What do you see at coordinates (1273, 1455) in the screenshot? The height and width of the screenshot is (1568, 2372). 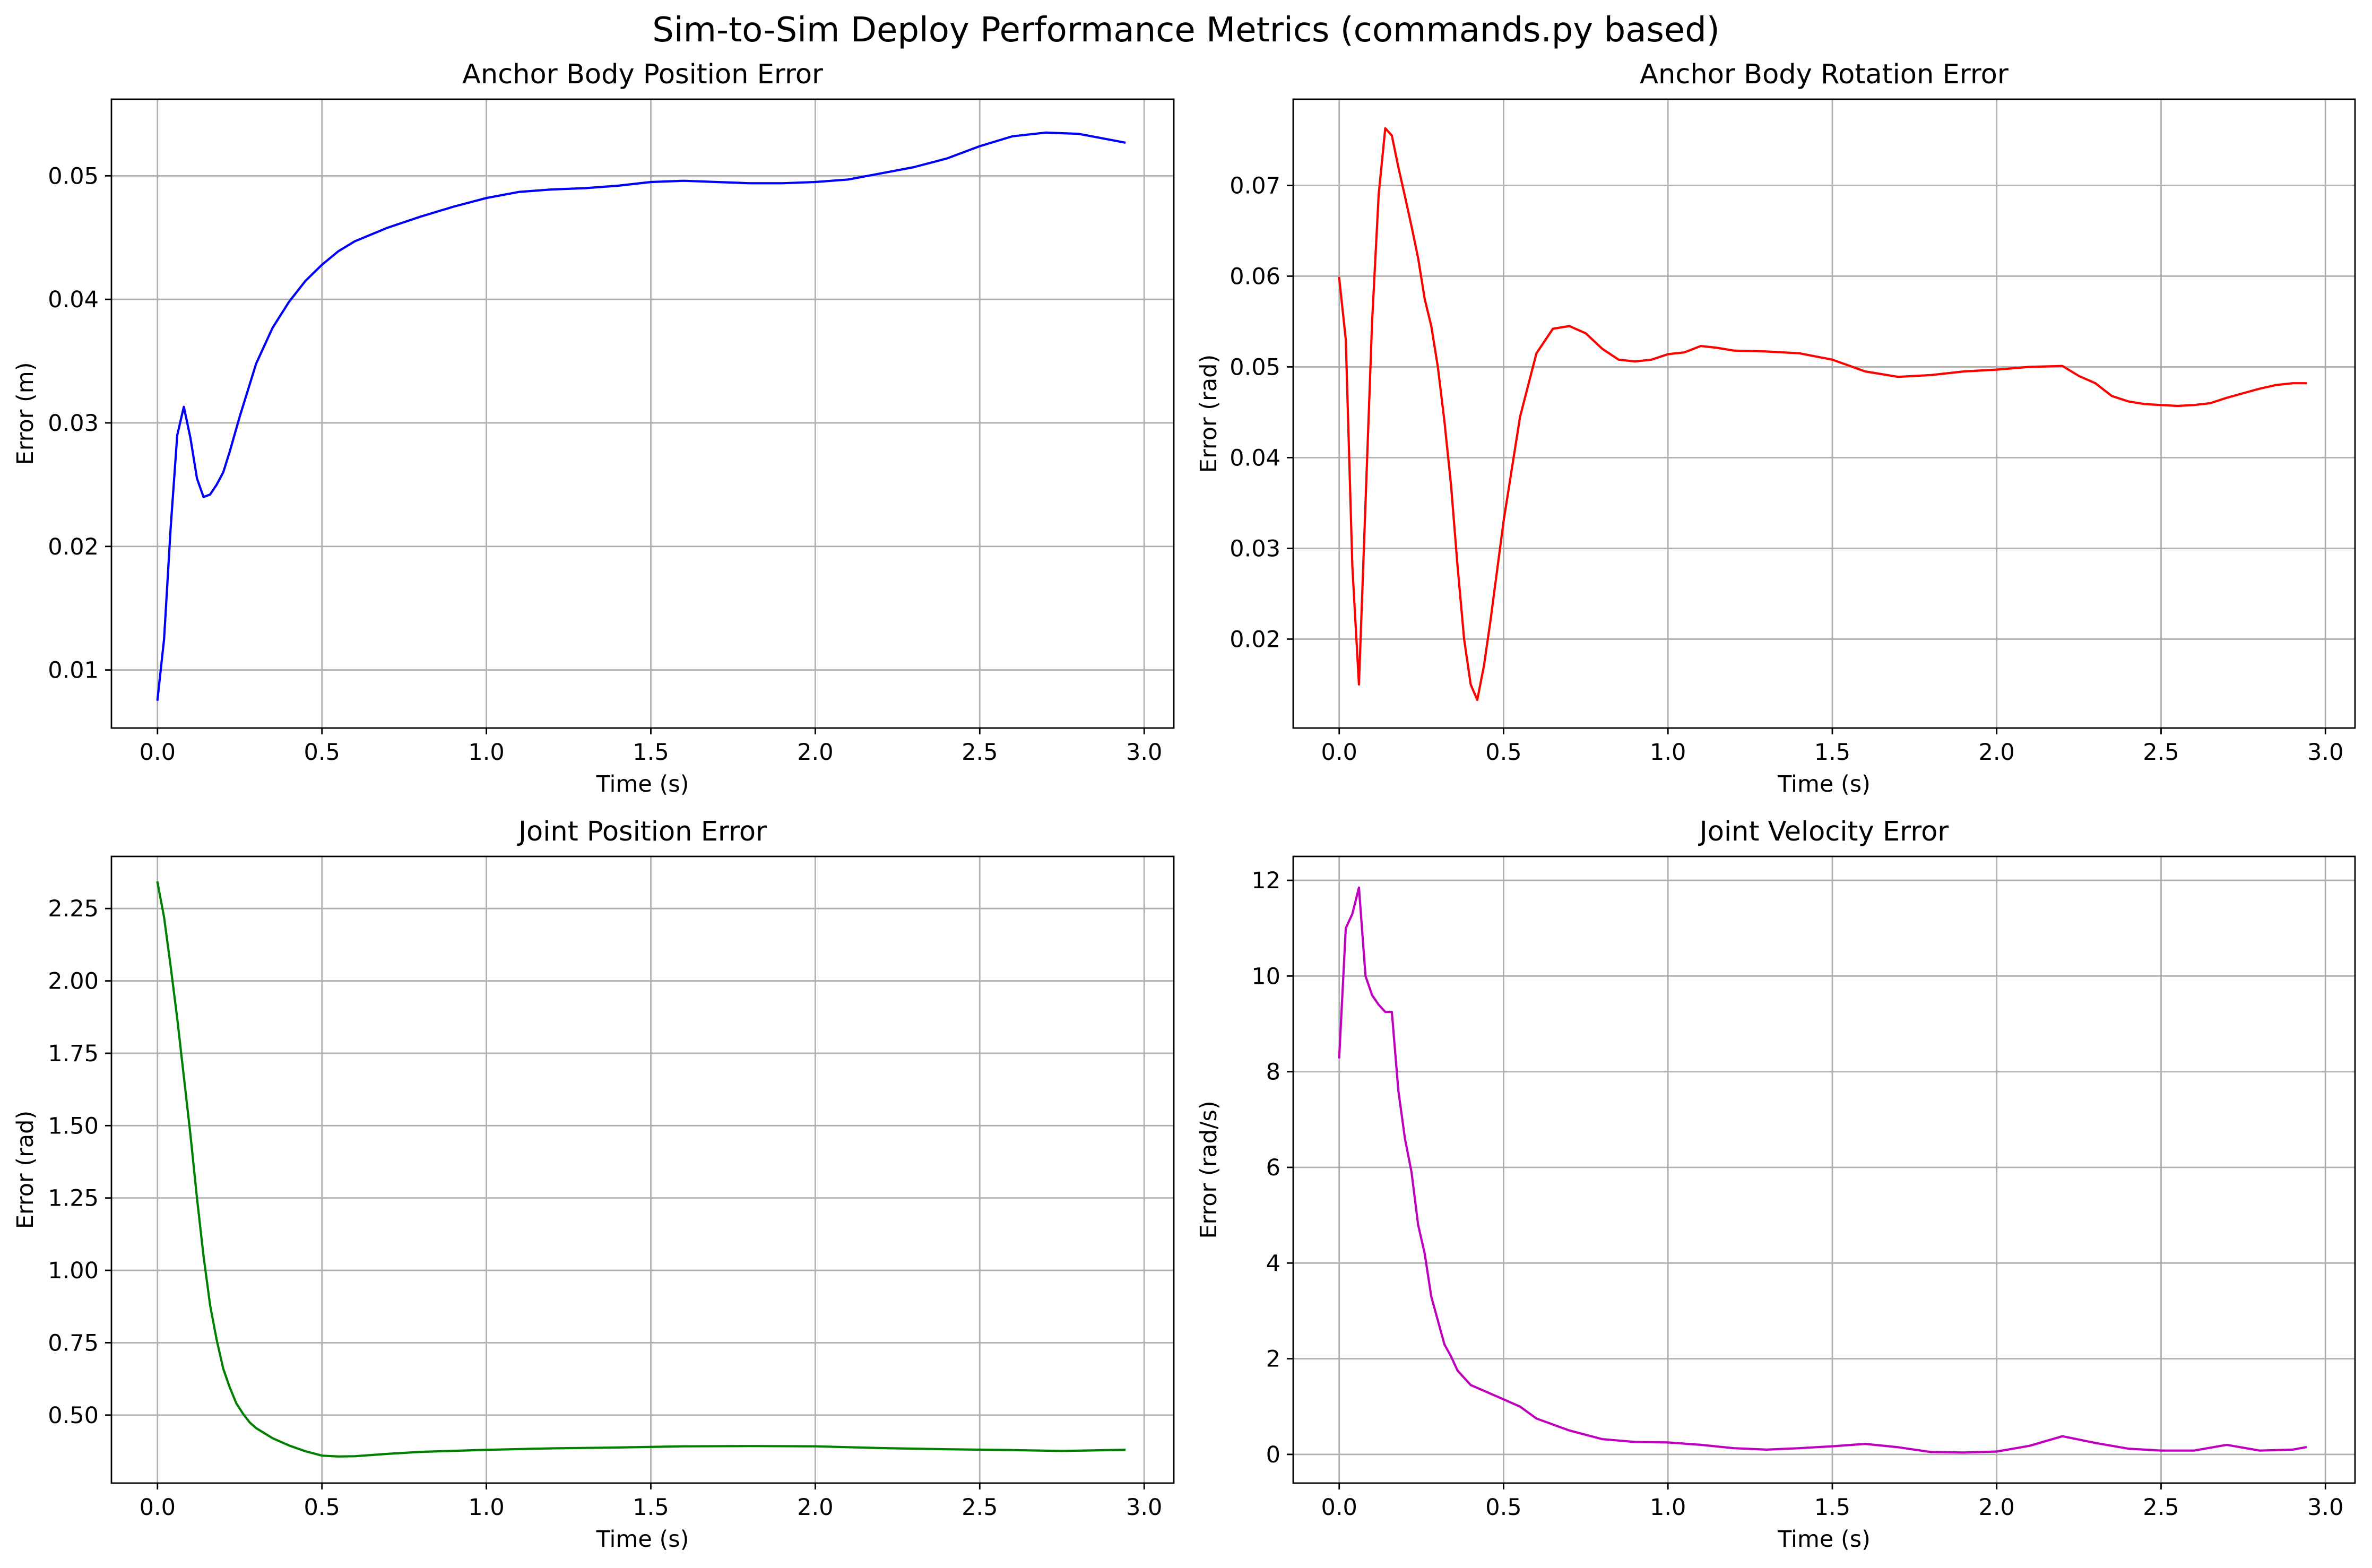 I see `y-tick-label: 0` at bounding box center [1273, 1455].